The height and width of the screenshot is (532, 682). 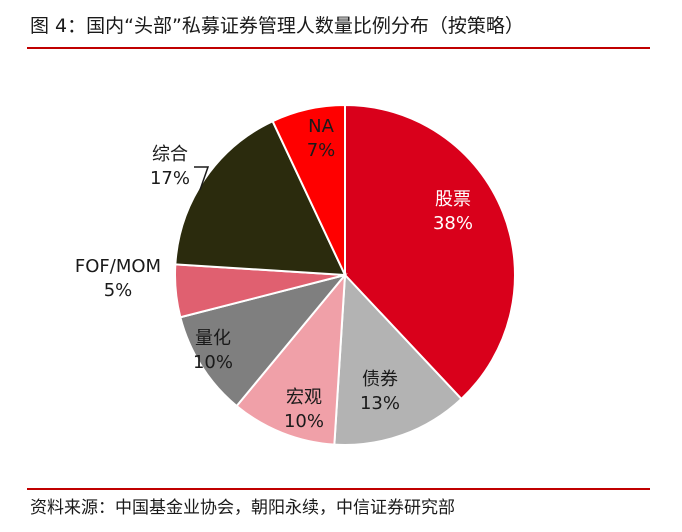 I want to click on leader-line, so click(x=202, y=178).